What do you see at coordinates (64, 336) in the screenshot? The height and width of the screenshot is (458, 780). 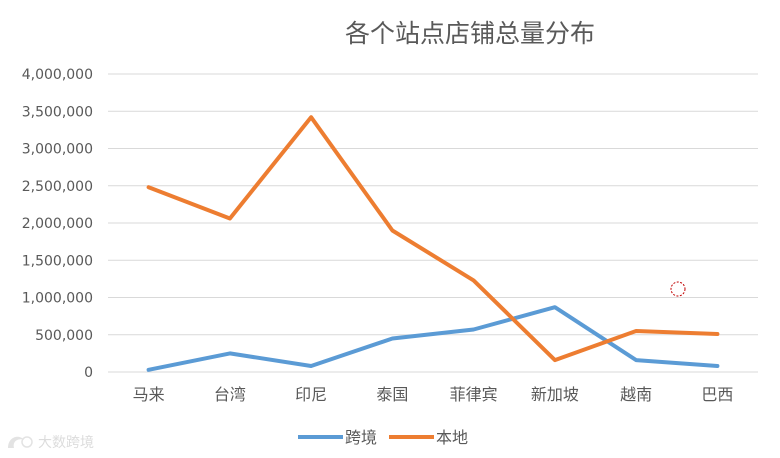 I see `y-tick-label: 500,000` at bounding box center [64, 336].